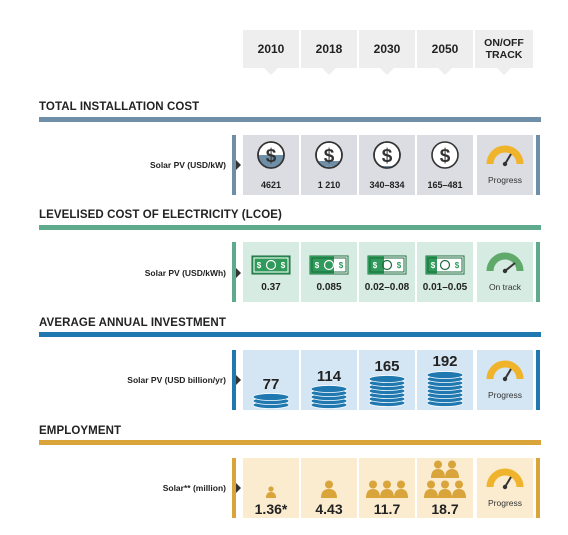  Describe the element at coordinates (194, 488) in the screenshot. I see `row-label: Solar** (million)` at that location.